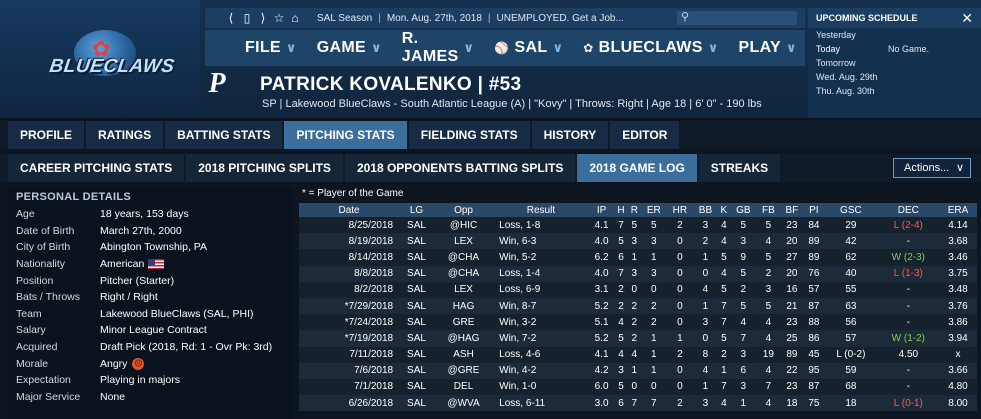  Describe the element at coordinates (349, 387) in the screenshot. I see `cell-date: 7/1/2018` at that location.